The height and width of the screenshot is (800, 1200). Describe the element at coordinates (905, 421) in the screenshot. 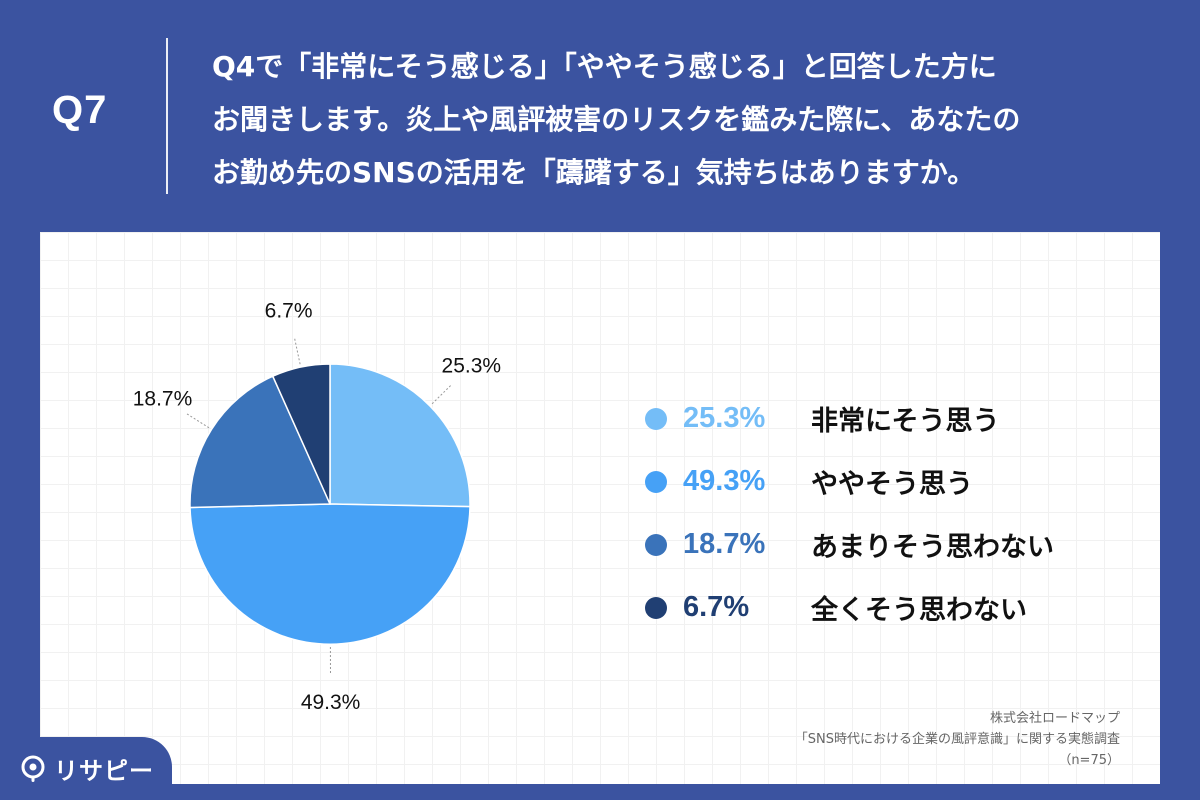

I see `legend-label: 非常にそう思う` at that location.